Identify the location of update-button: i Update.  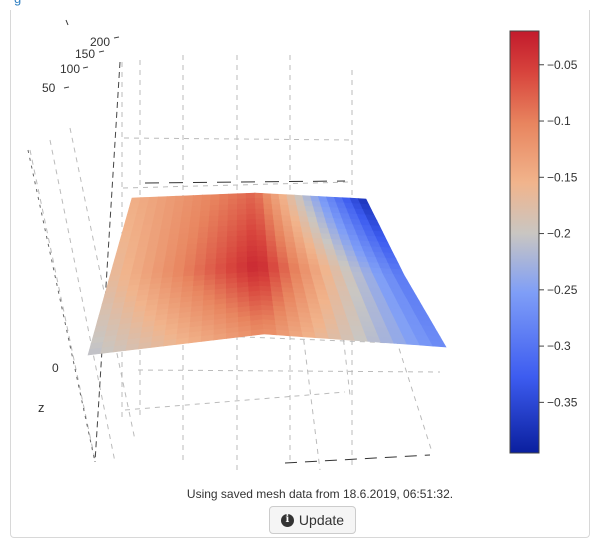
(312, 520).